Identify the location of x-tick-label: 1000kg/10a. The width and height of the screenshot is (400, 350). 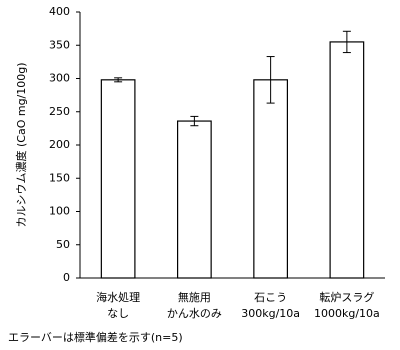
(347, 313).